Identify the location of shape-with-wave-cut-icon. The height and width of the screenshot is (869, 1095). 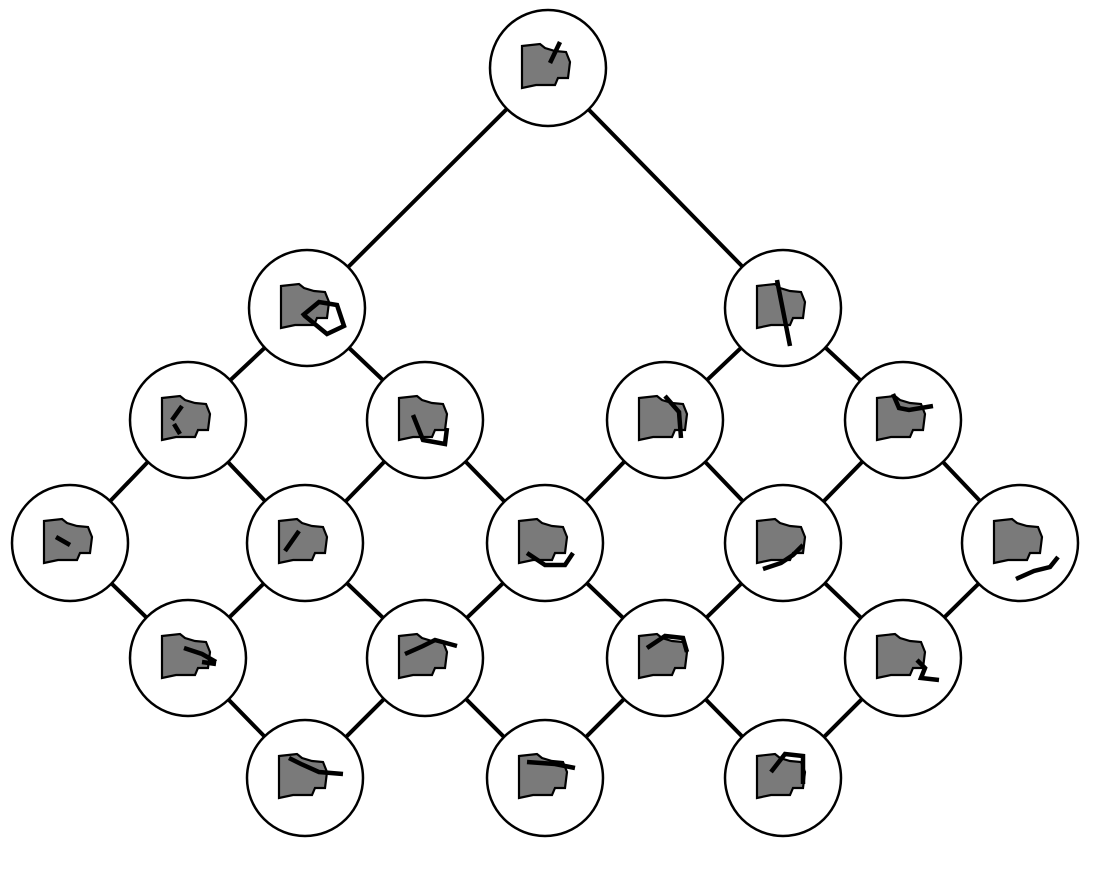
(427, 656).